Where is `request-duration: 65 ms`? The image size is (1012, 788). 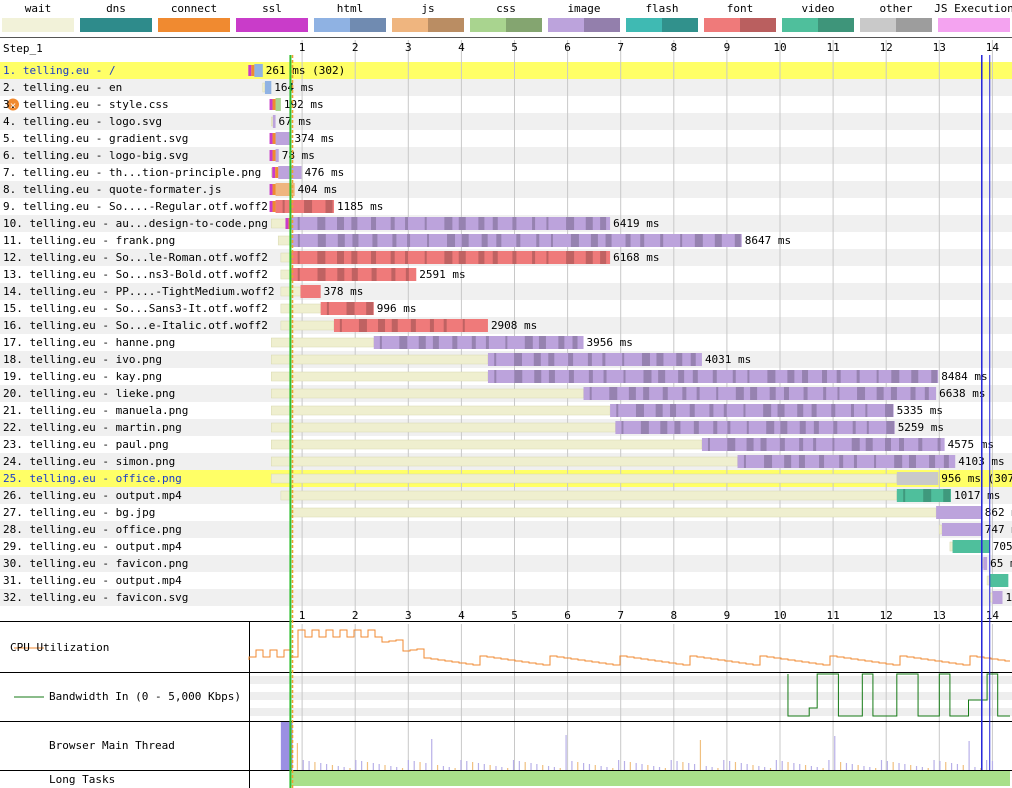
request-duration: 65 ms is located at coordinates (1001, 563).